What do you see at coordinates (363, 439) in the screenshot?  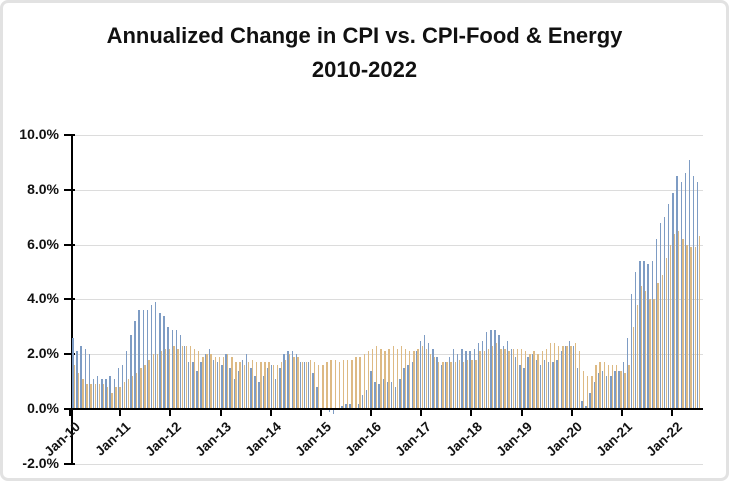 I see `x-axis-label: Jan-16` at bounding box center [363, 439].